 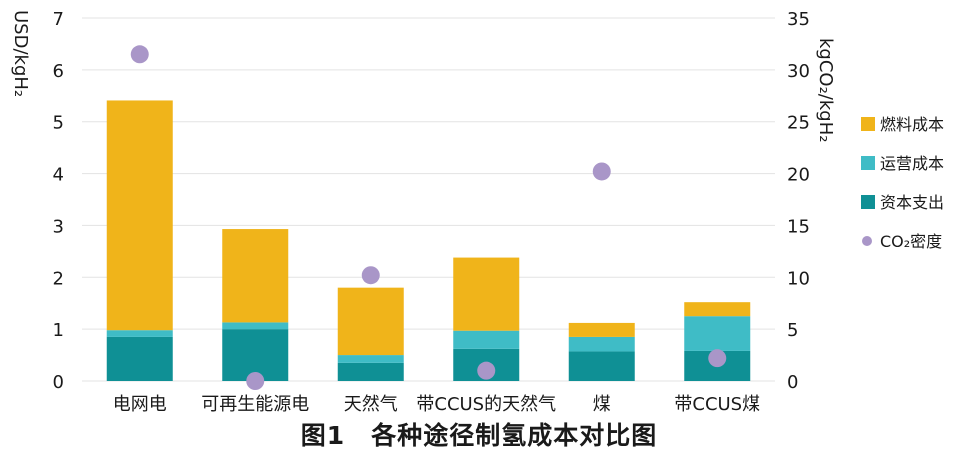 I want to click on x-tick-label: 天然气, so click(x=371, y=404).